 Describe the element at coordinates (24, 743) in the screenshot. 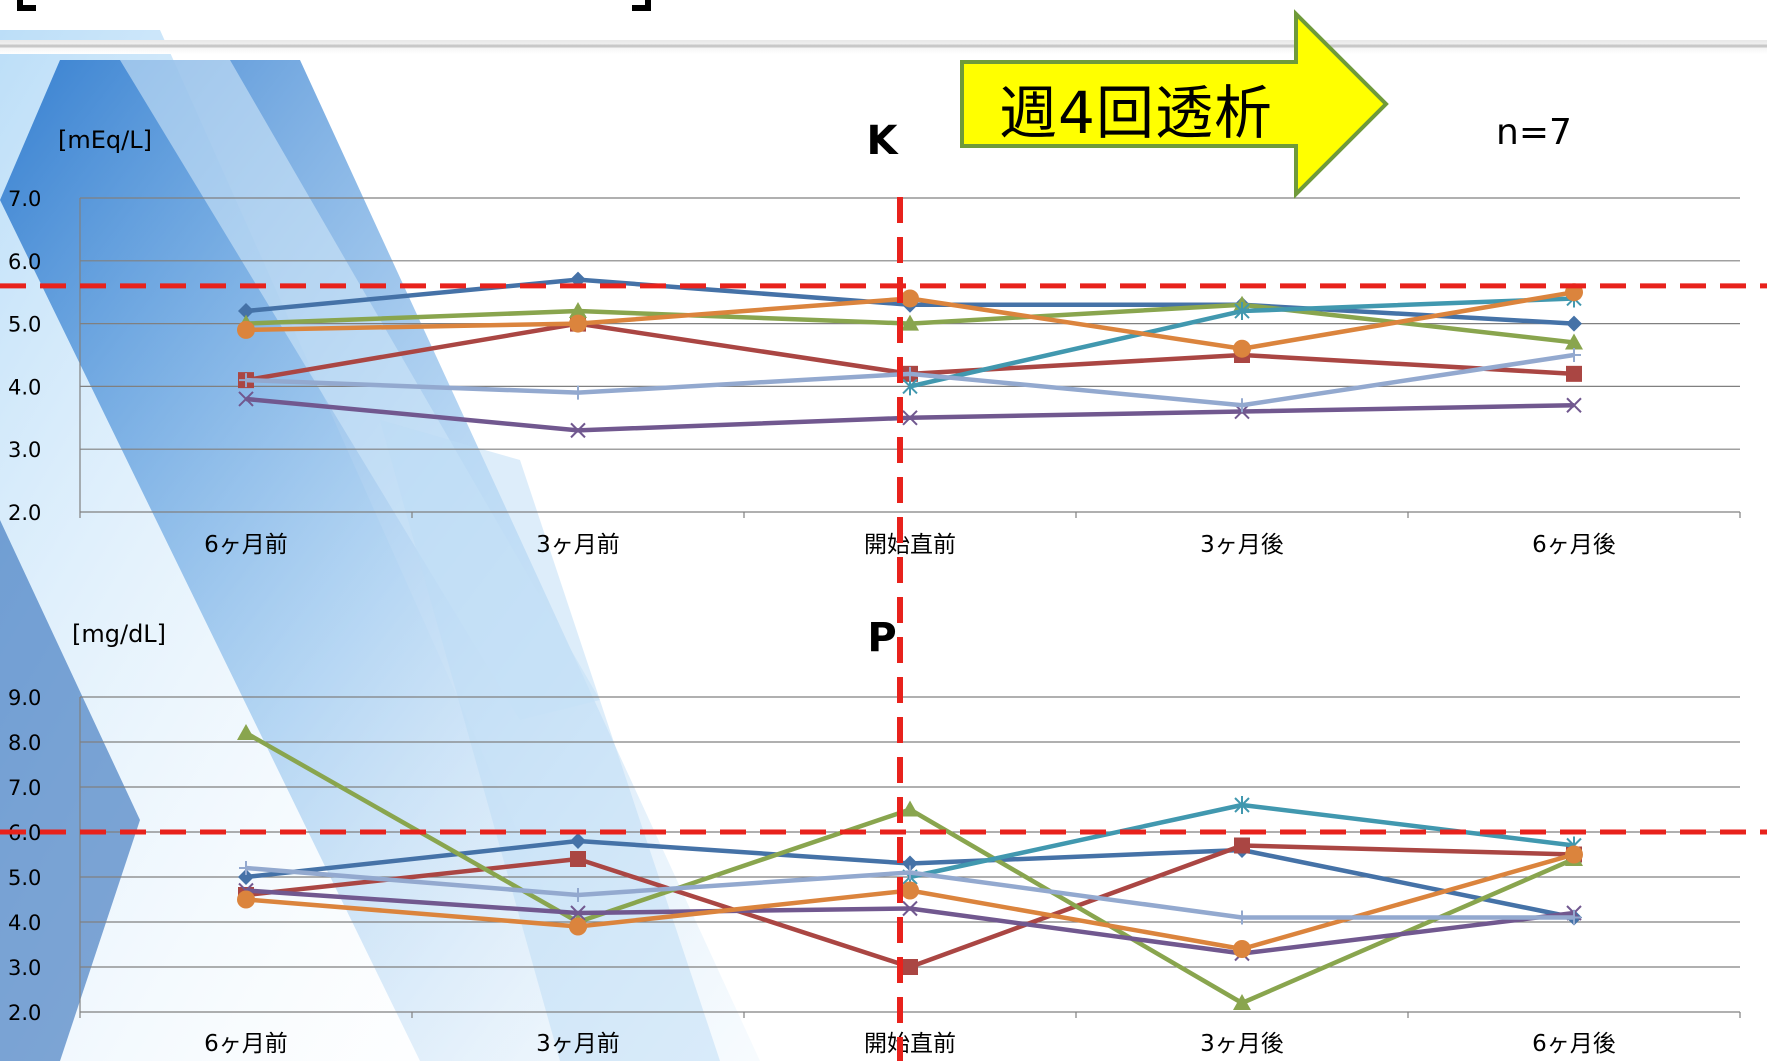

I see `y-tick-label: 8.0` at that location.